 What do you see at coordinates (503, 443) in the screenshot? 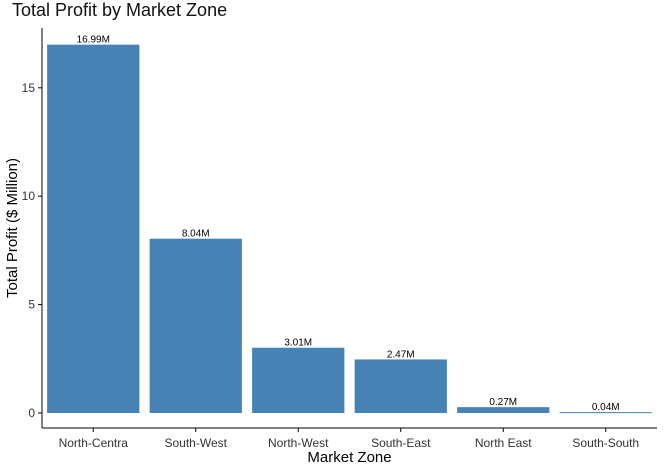
I see `x-tick-label-4: North East` at bounding box center [503, 443].